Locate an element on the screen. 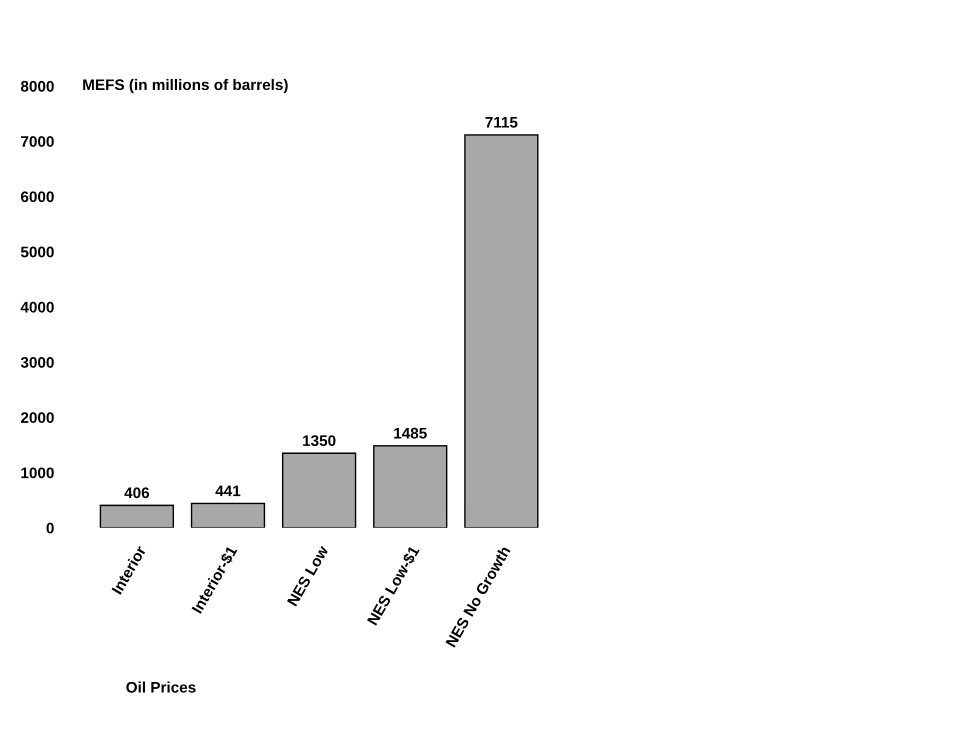 This screenshot has height=729, width=967. y-tick-label: 3000 is located at coordinates (37, 362).